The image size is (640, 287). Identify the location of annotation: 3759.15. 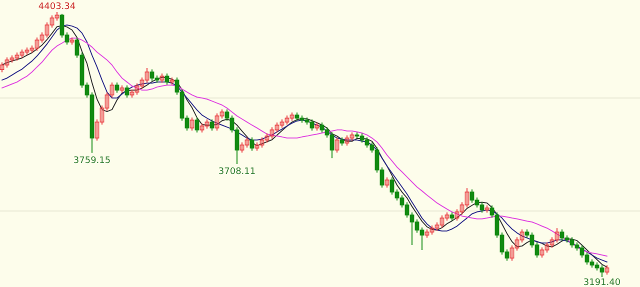
(92, 161).